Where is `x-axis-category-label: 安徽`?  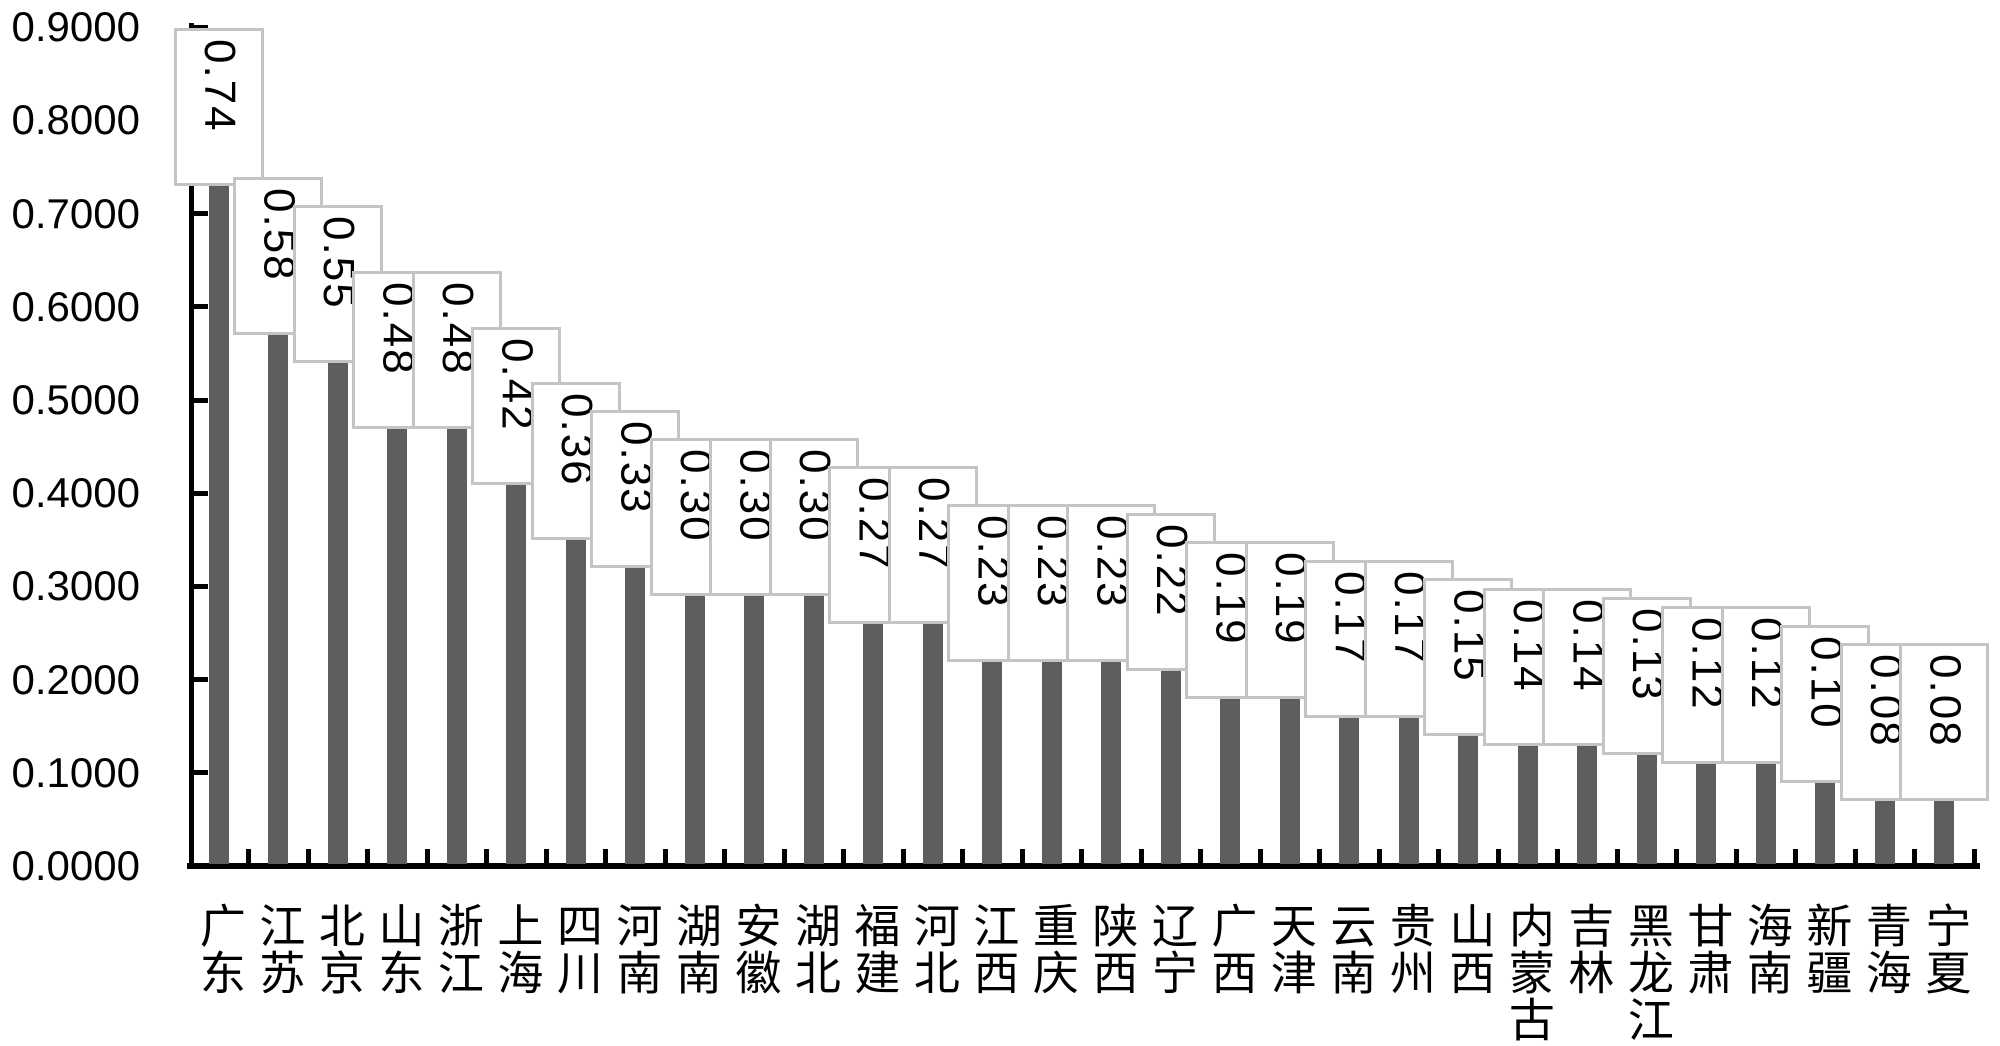 x-axis-category-label: 安徽 is located at coordinates (755, 974).